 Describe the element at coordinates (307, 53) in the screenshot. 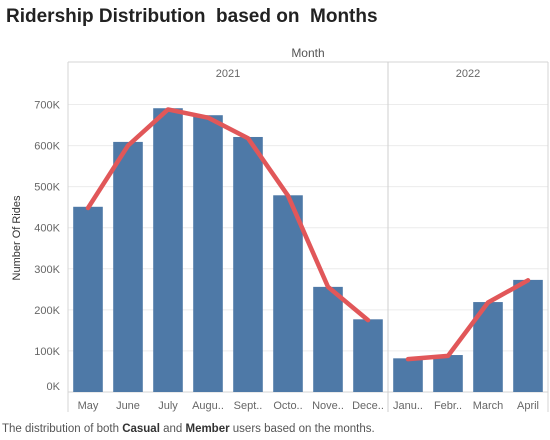

I see `column-header: Month` at that location.